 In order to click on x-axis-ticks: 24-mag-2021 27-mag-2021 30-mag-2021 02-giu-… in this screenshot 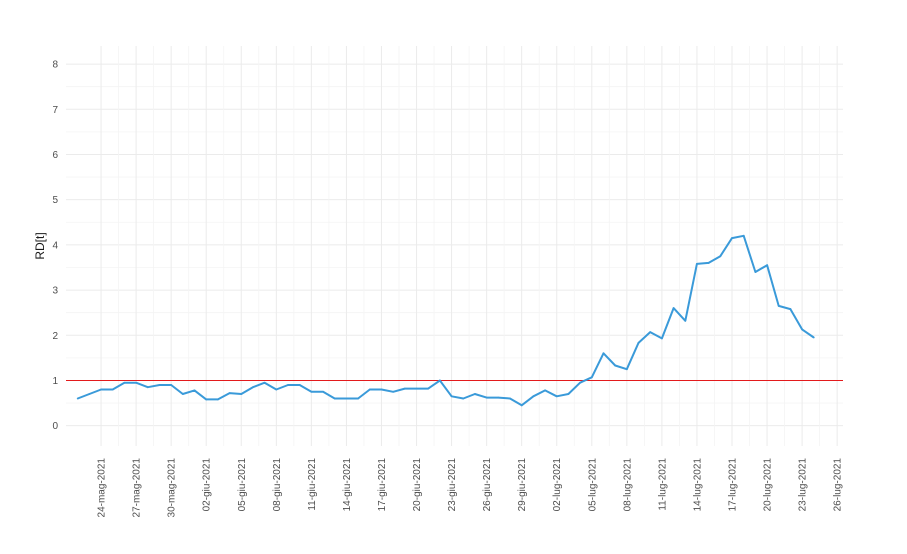, I will do `click(470, 488)`.